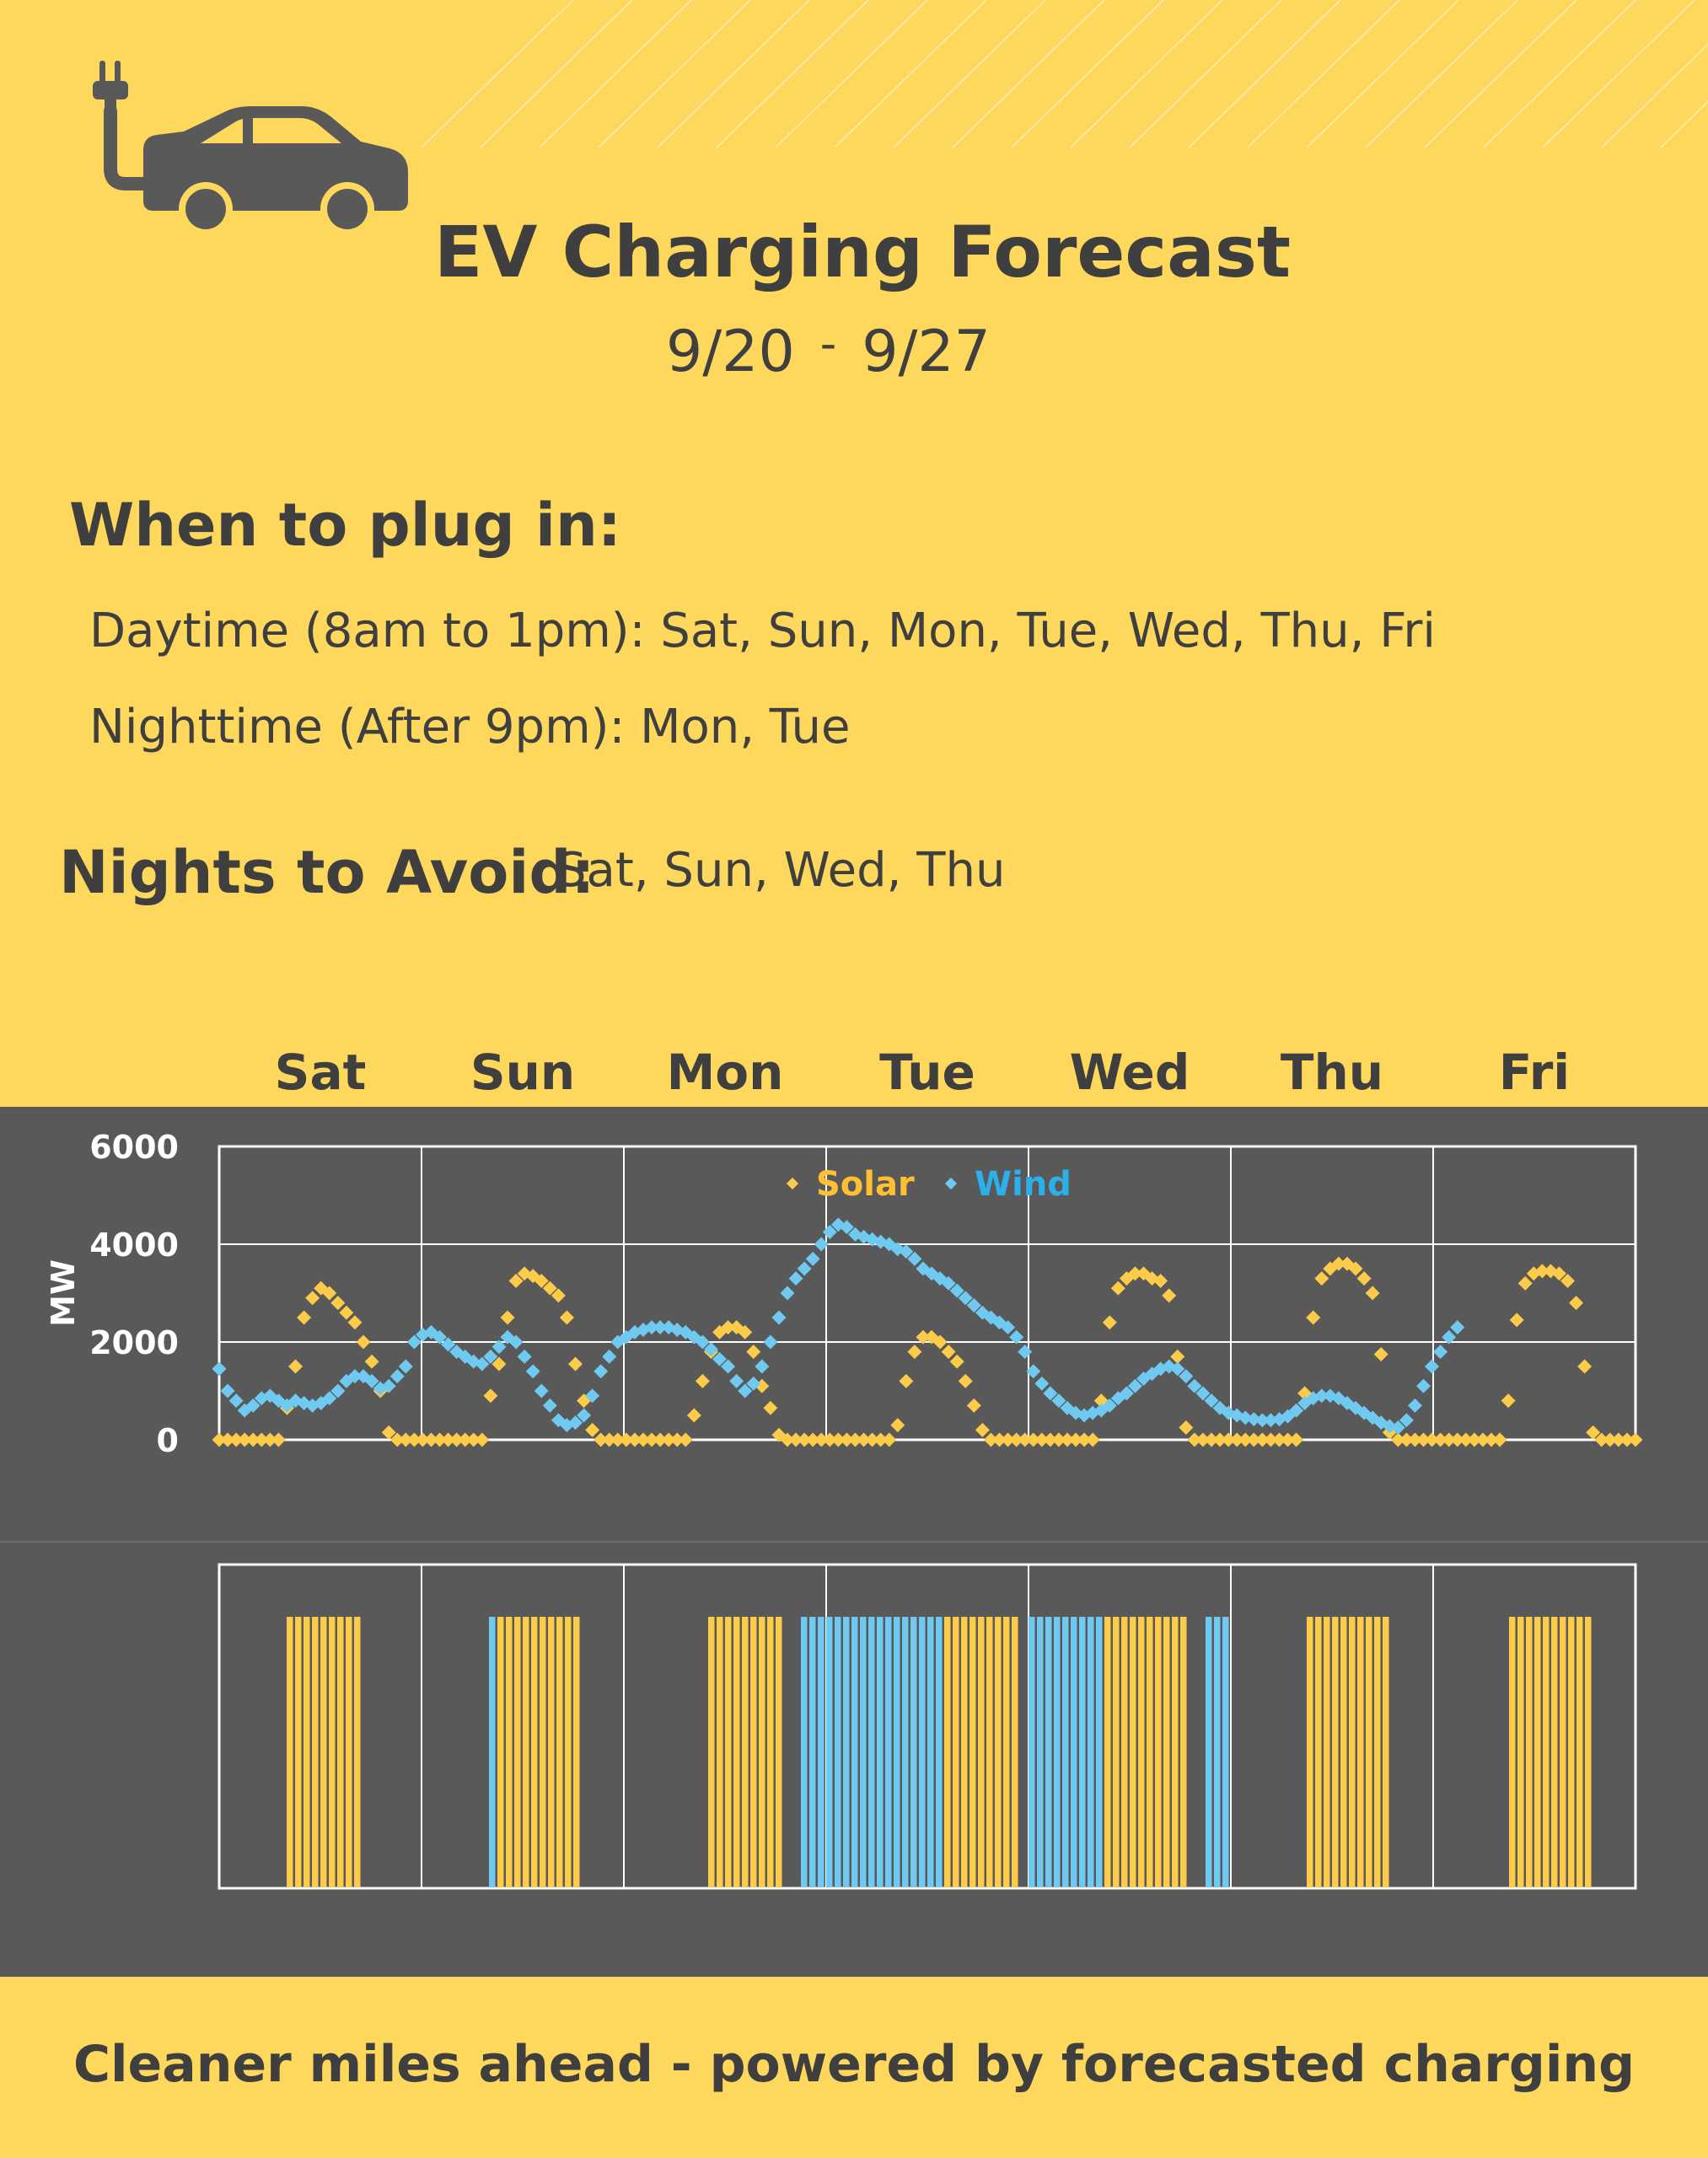 The height and width of the screenshot is (2158, 1708). What do you see at coordinates (470, 727) in the screenshot?
I see `nighttime-recommendation: Nighttime (After 9pm): Mon, Tue` at bounding box center [470, 727].